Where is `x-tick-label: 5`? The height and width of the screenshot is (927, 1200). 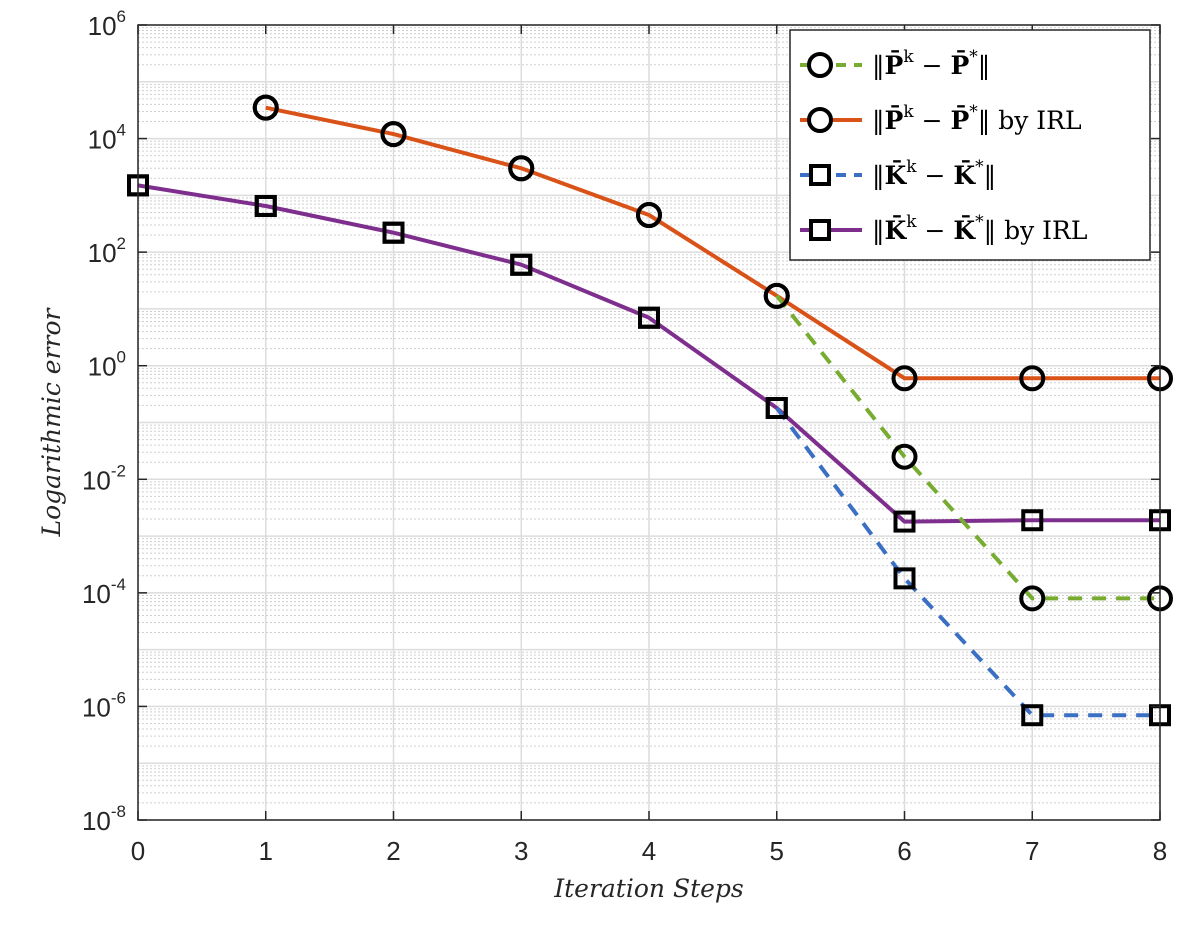
x-tick-label: 5 is located at coordinates (777, 851).